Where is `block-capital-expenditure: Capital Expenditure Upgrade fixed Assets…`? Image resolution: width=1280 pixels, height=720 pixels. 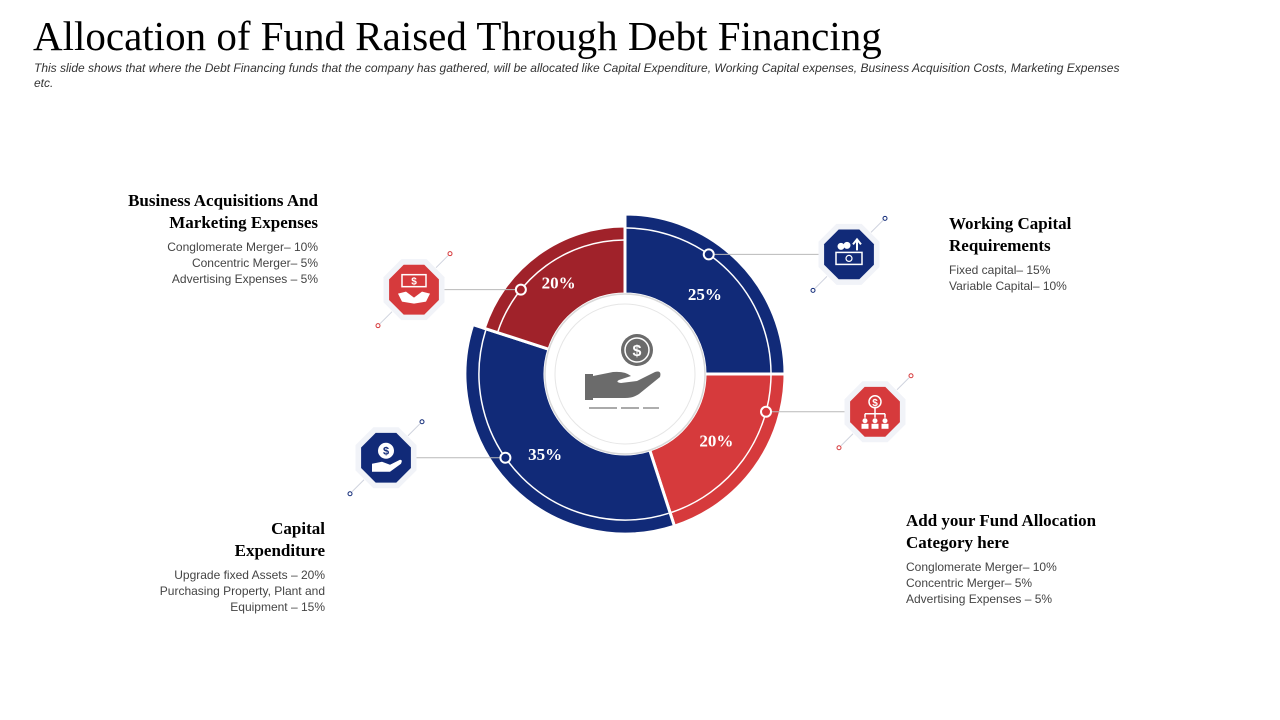
block-capital-expenditure: Capital Expenditure Upgrade fixed Assets… is located at coordinates (202, 566).